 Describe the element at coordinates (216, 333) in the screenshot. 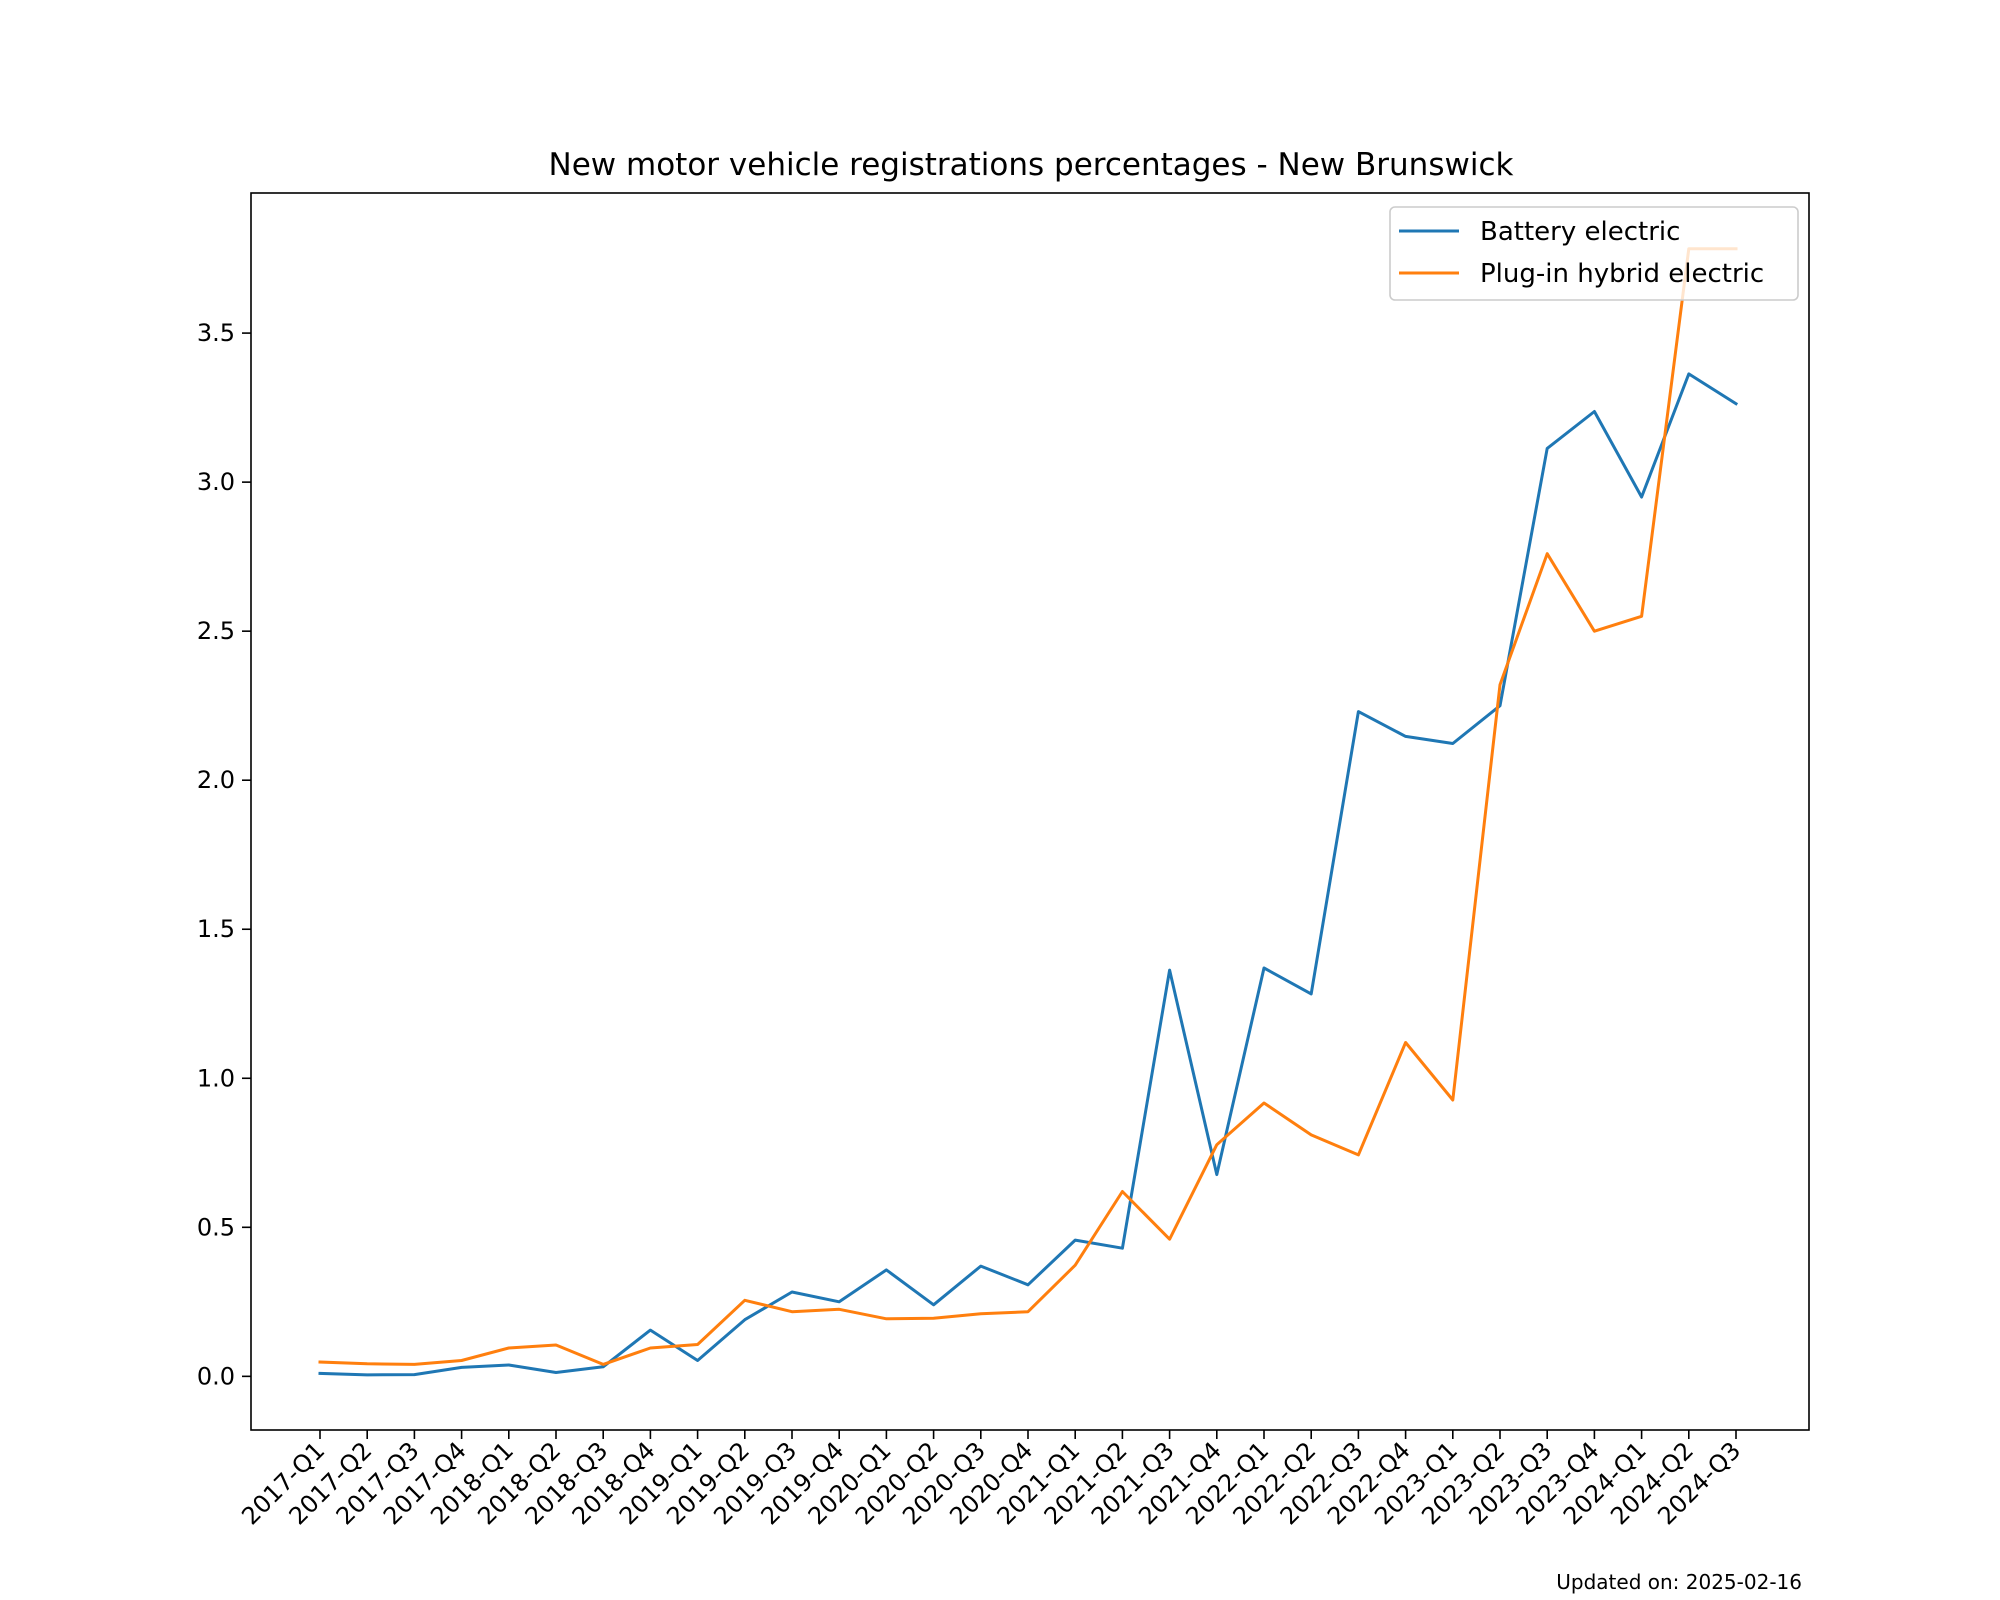

I see `y-tick-label: 3.5` at that location.